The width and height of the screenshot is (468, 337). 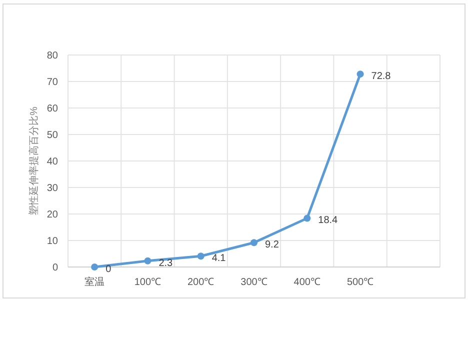 What do you see at coordinates (272, 245) in the screenshot?
I see `data-label: 9.2` at bounding box center [272, 245].